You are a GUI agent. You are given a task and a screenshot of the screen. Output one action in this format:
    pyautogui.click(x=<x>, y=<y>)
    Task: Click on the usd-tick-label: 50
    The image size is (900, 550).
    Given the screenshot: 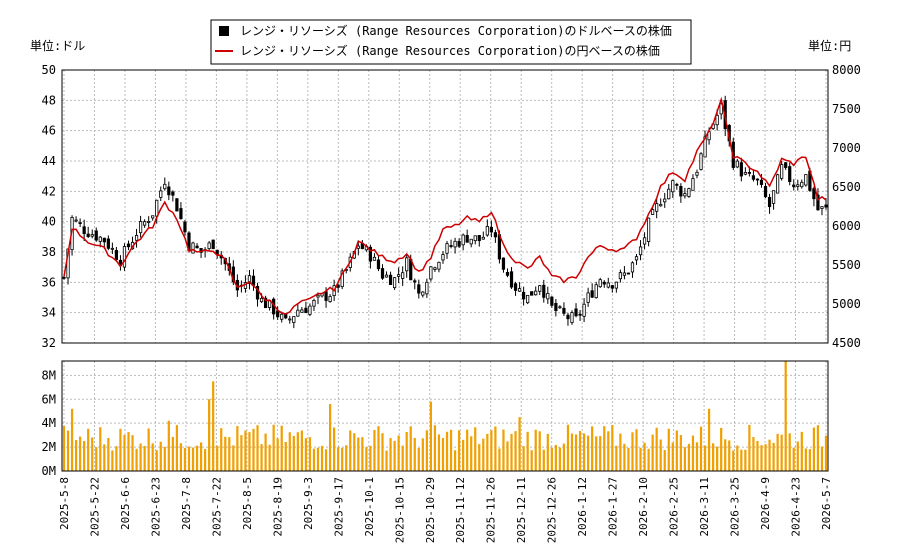 What is the action you would take?
    pyautogui.click(x=49, y=70)
    